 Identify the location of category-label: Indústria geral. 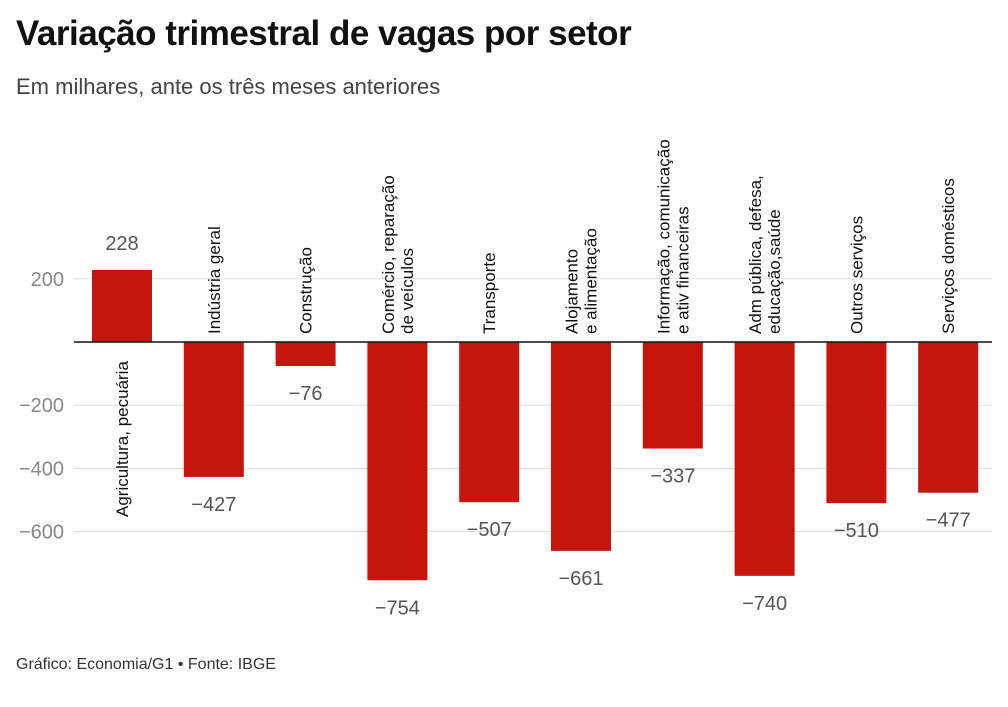
(214, 280).